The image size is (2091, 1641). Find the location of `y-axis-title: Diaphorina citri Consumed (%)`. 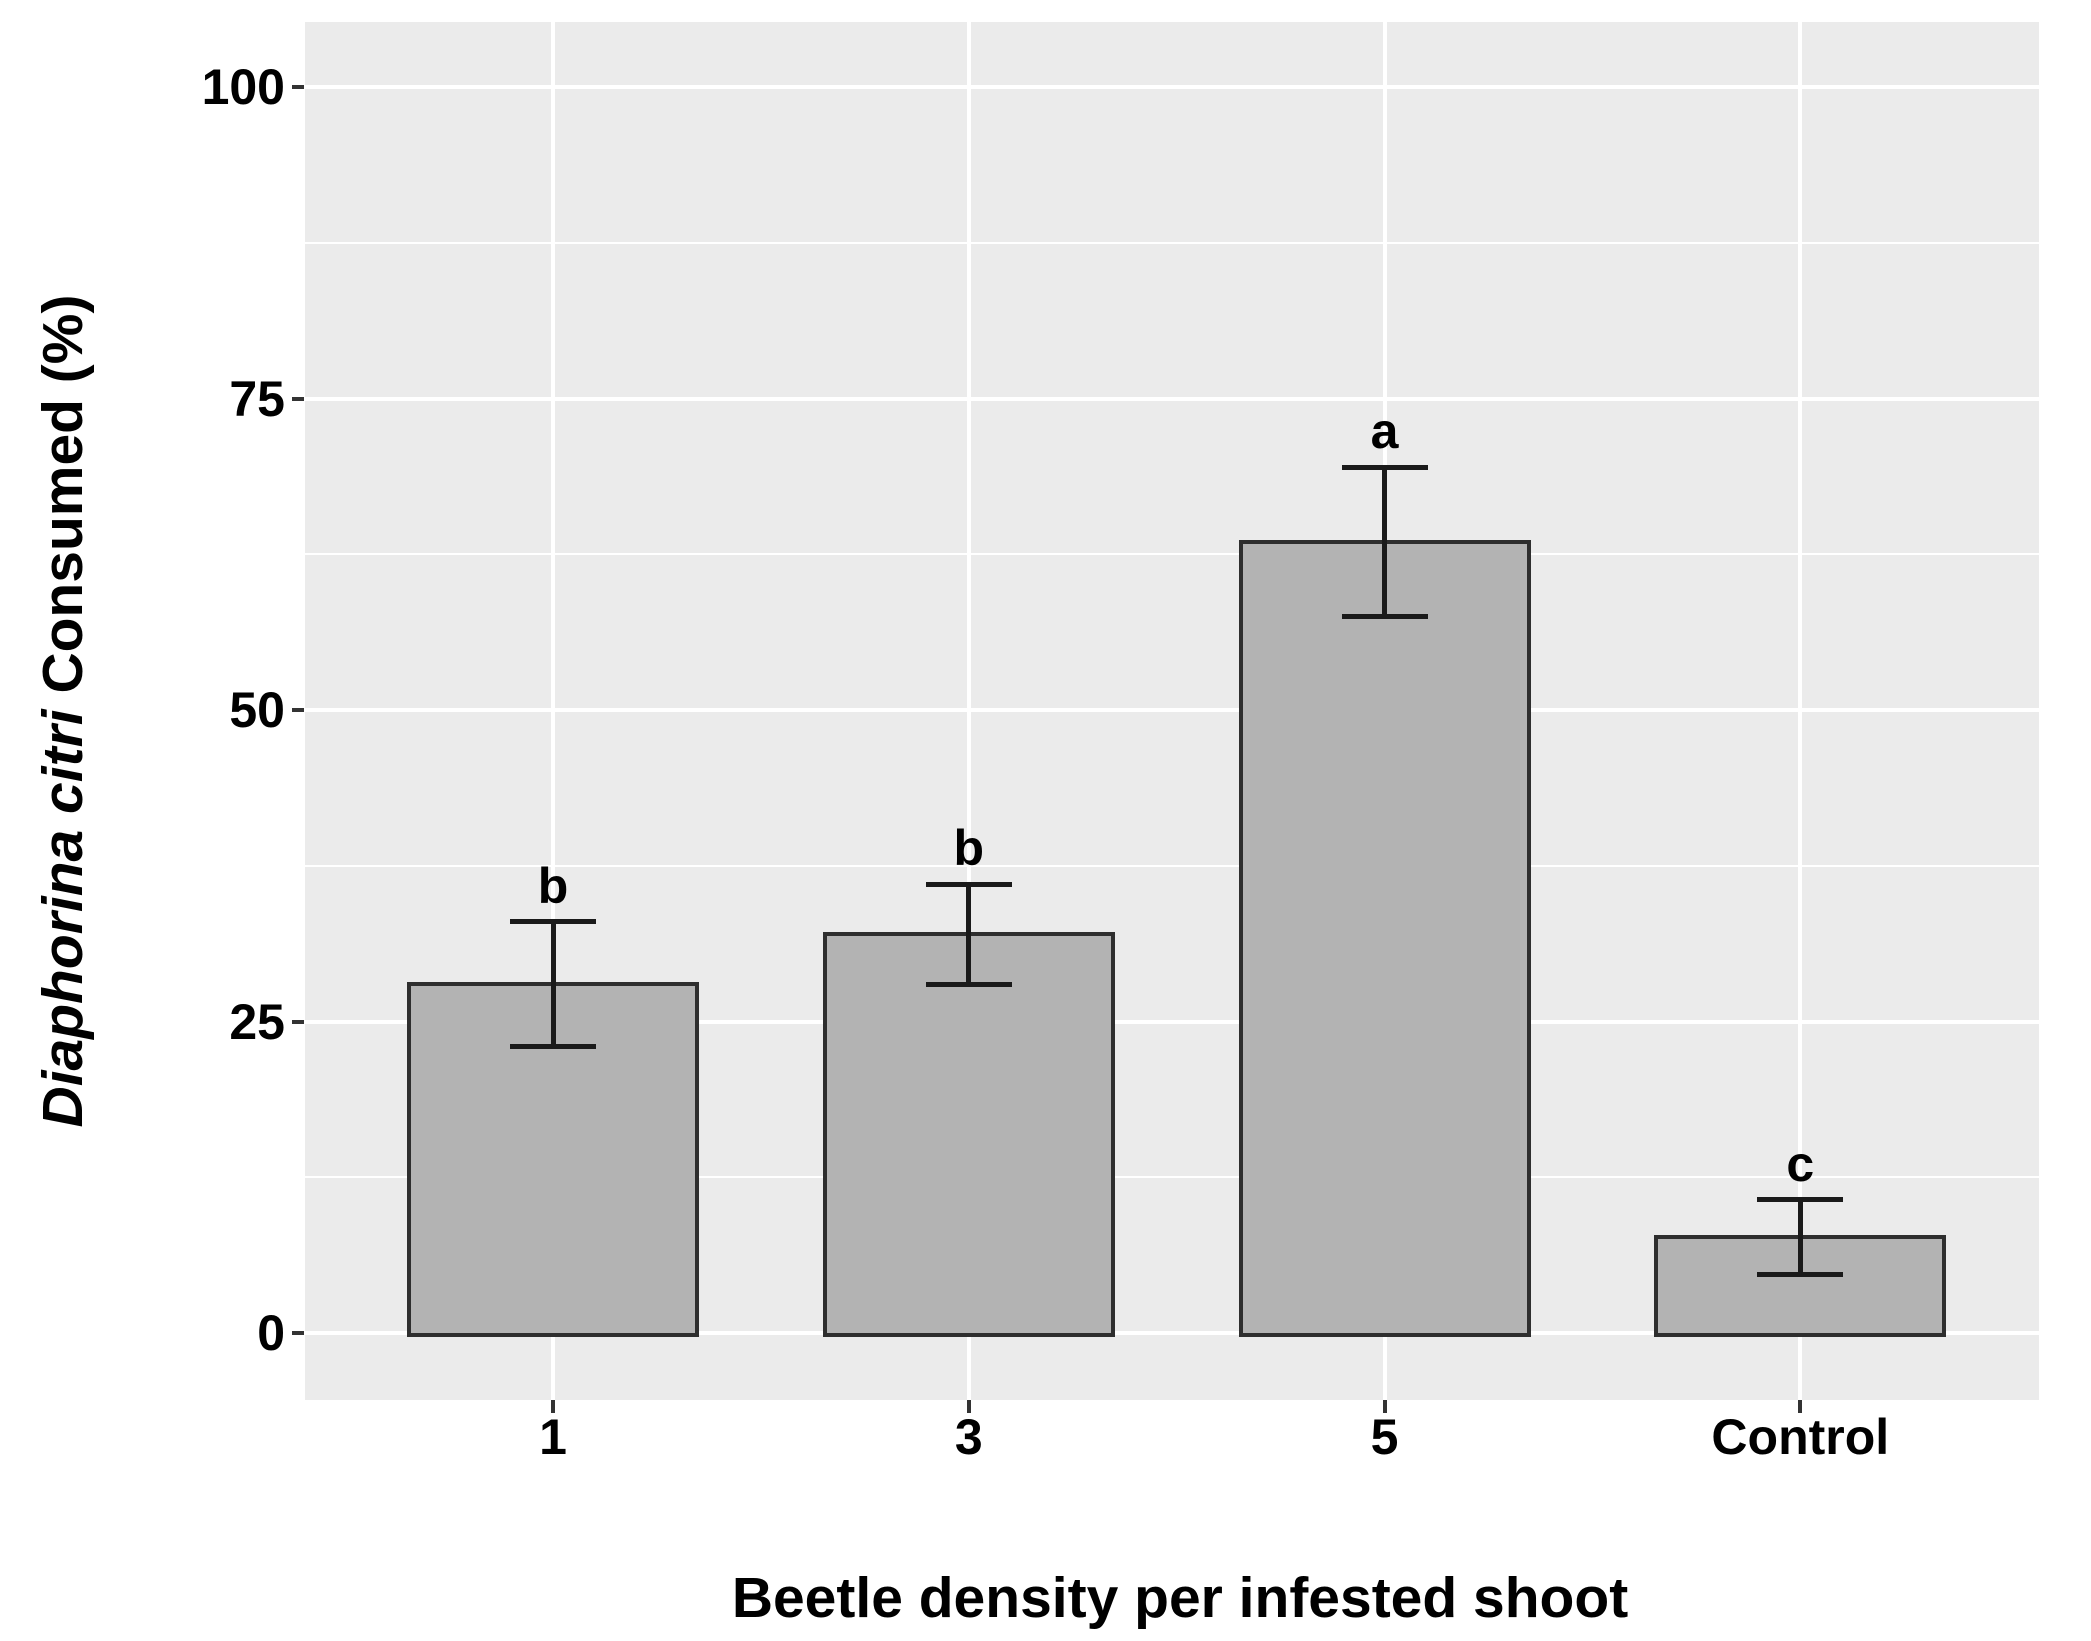

y-axis-title: Diaphorina citri Consumed (%) is located at coordinates (63, 711).